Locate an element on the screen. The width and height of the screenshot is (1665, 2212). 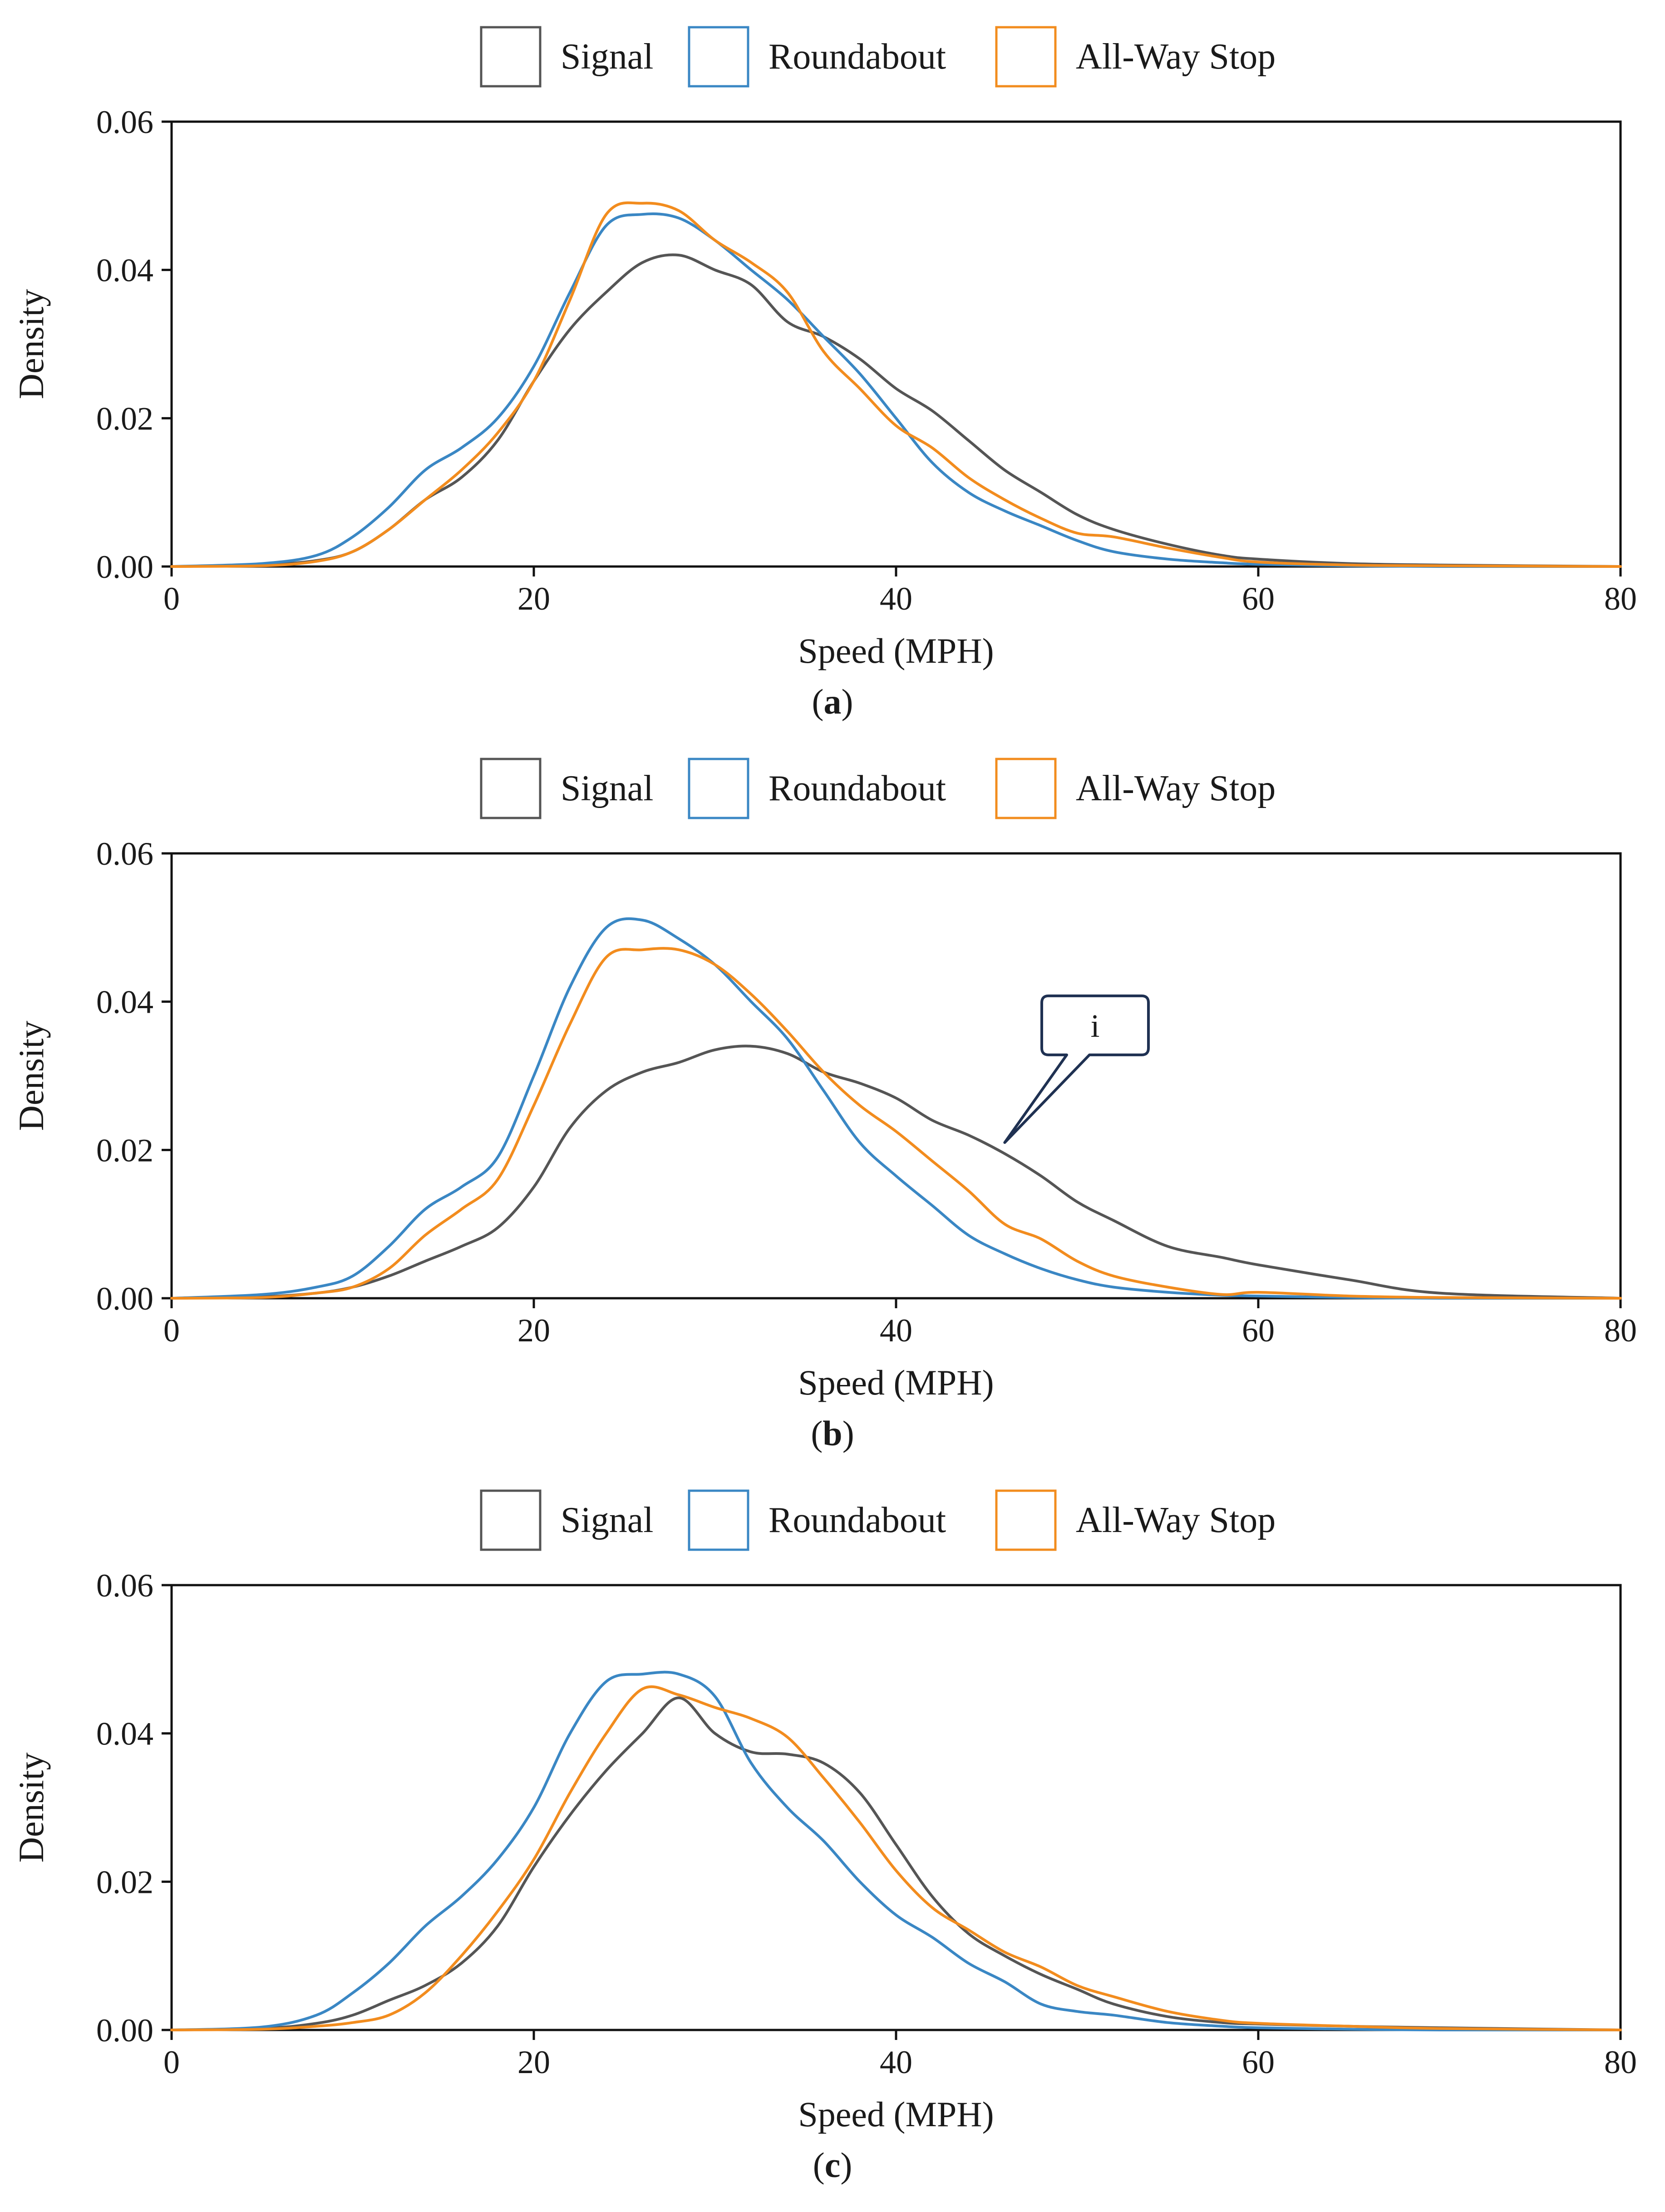
panel-caption-letter: a is located at coordinates (833, 701).